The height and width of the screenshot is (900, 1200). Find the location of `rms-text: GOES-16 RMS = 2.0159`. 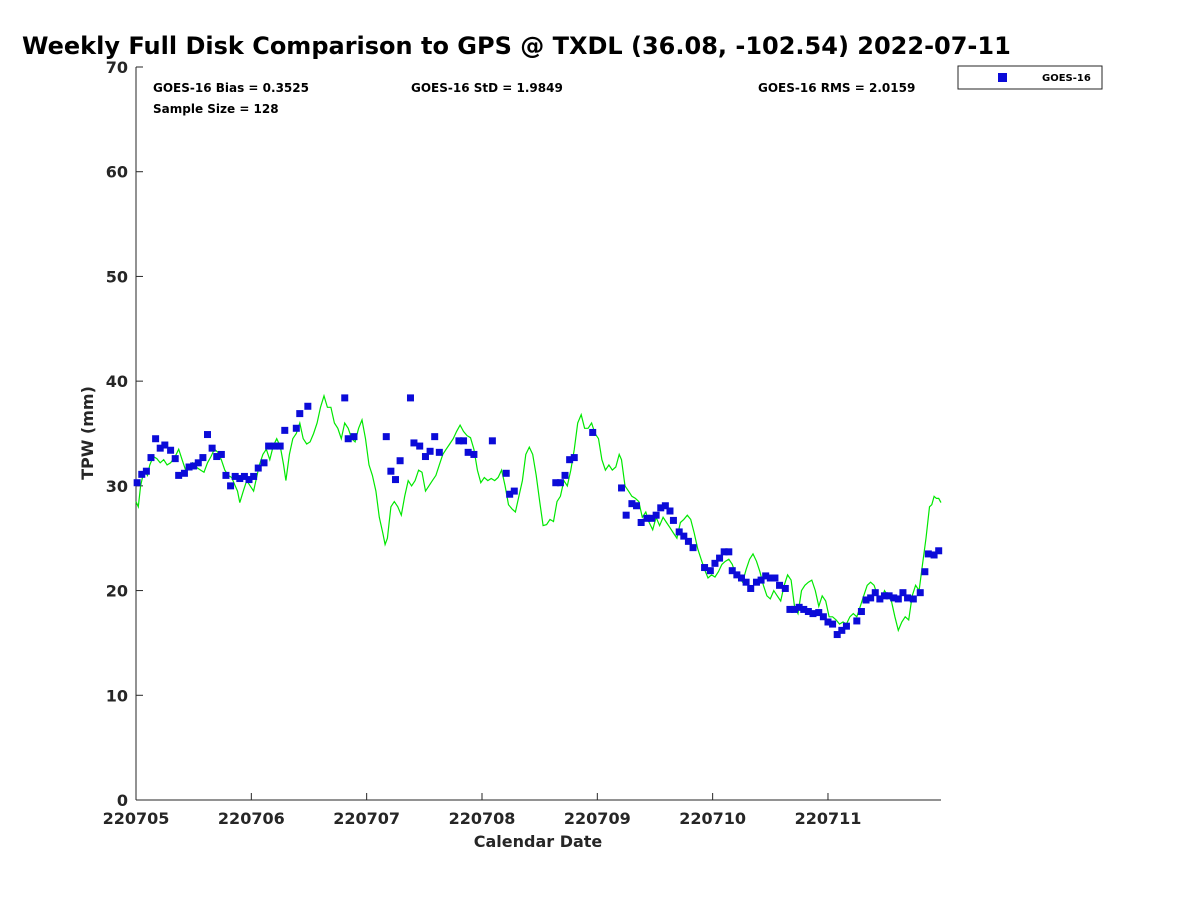

rms-text: GOES-16 RMS = 2.0159 is located at coordinates (836, 88).